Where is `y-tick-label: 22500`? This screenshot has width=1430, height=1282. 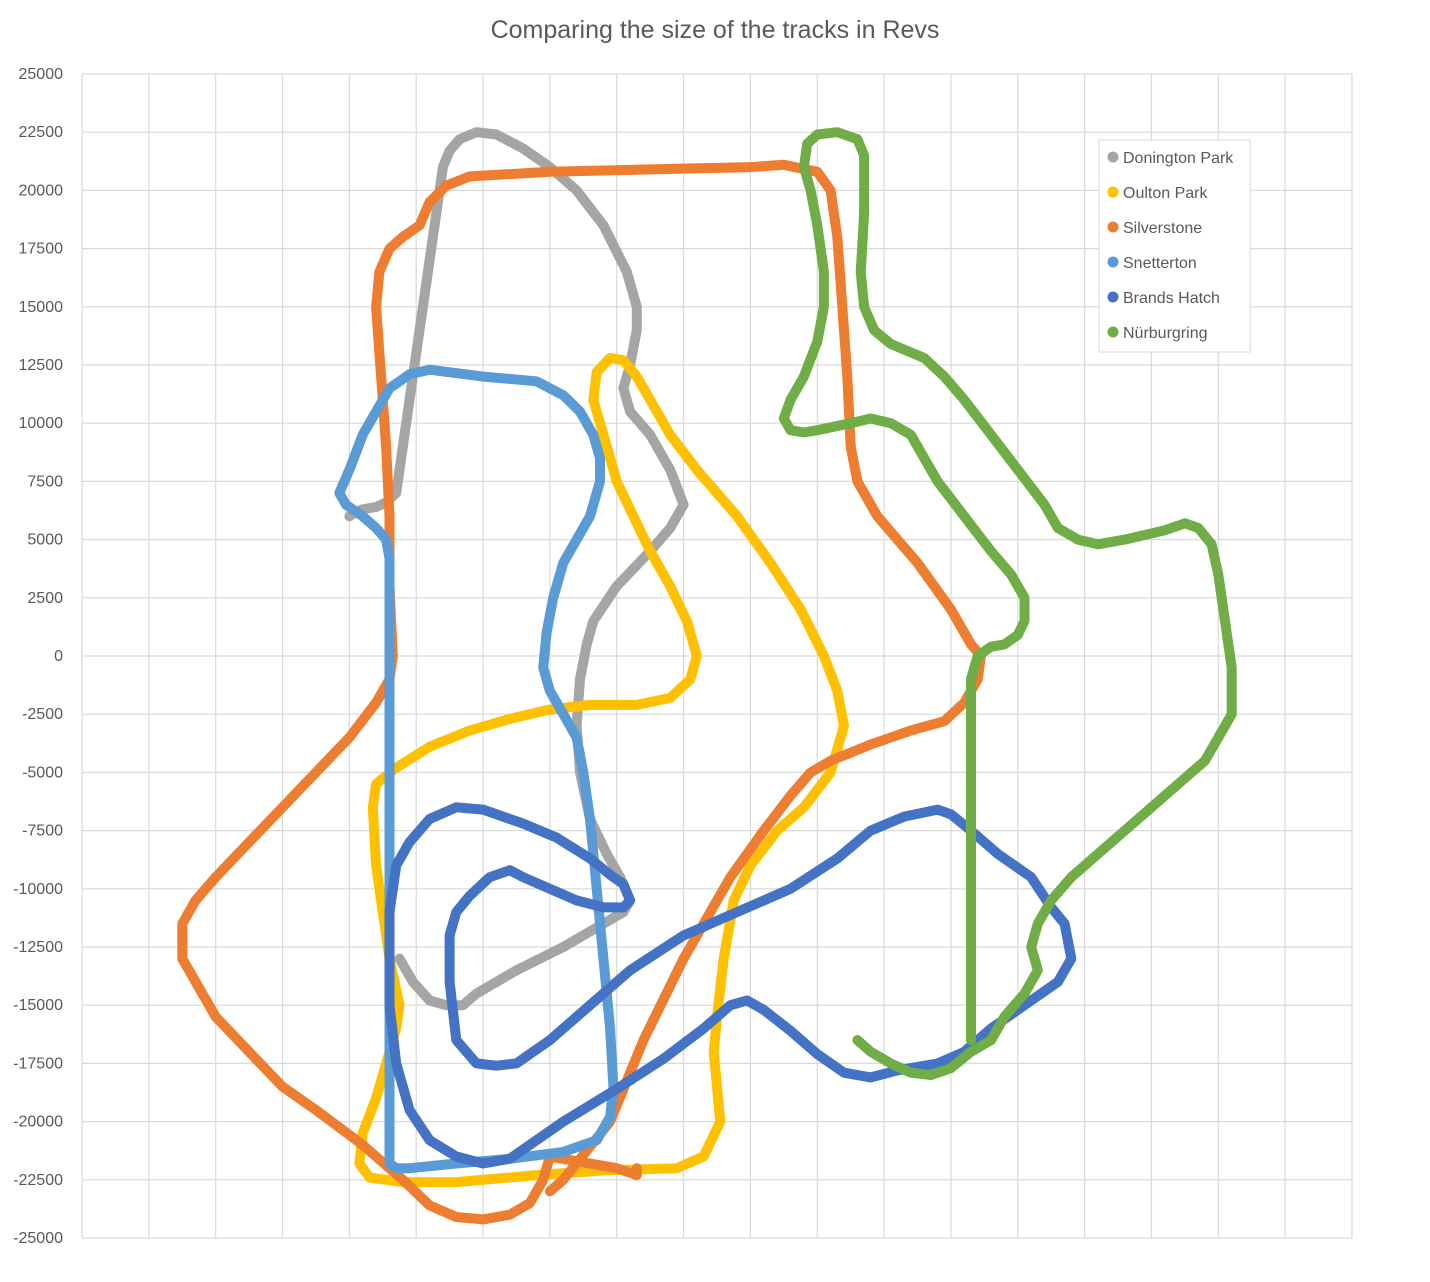
y-tick-label: 22500 is located at coordinates (41, 132).